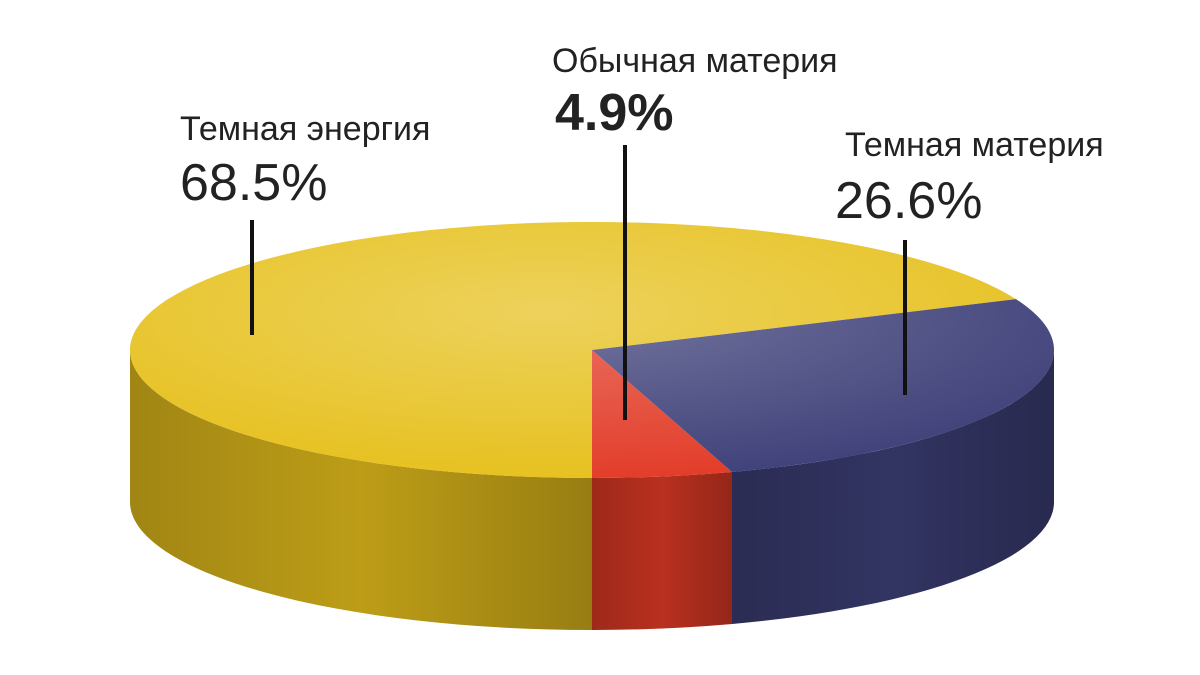 Image resolution: width=1200 pixels, height=675 pixels. What do you see at coordinates (695, 61) in the screenshot?
I see `category-label: Обычная материя` at bounding box center [695, 61].